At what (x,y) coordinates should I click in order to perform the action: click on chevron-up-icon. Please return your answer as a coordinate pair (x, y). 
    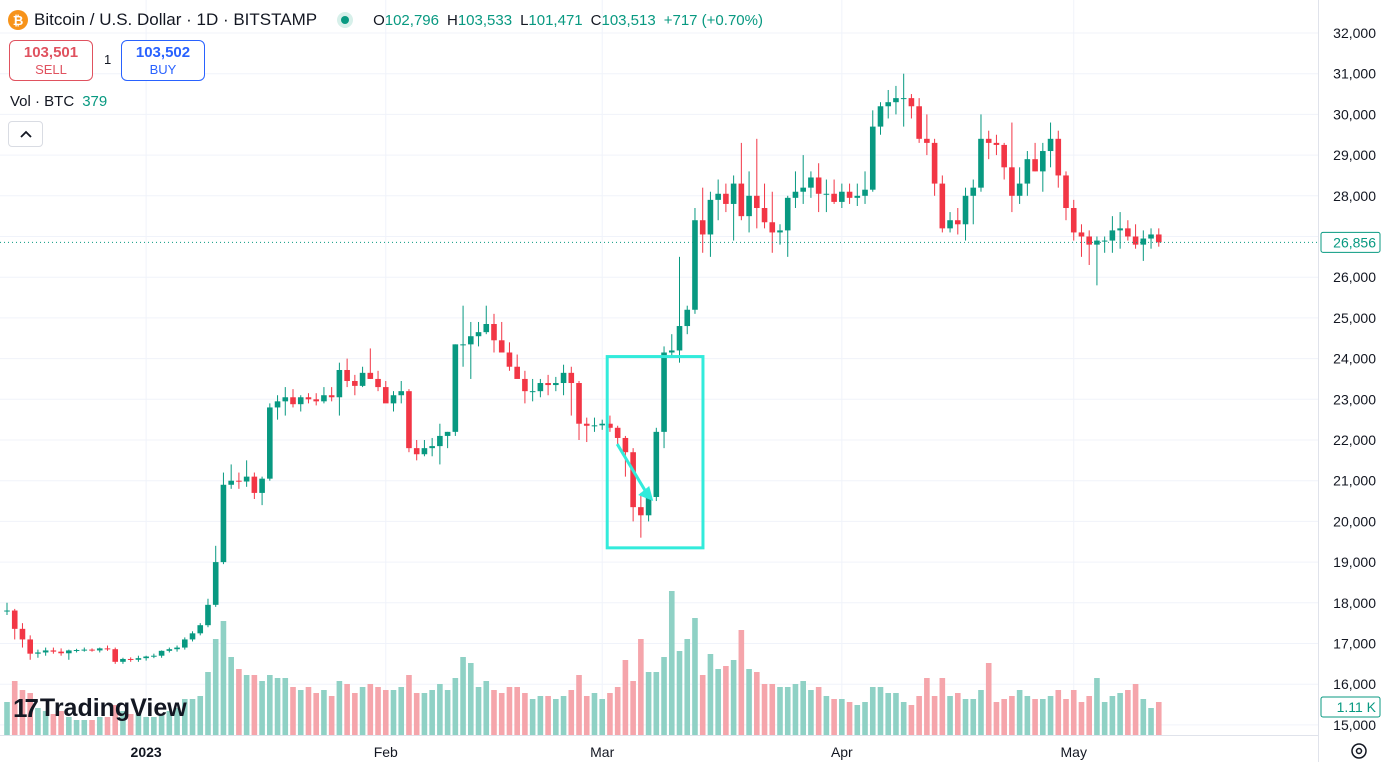
    Looking at the image, I should click on (25, 134).